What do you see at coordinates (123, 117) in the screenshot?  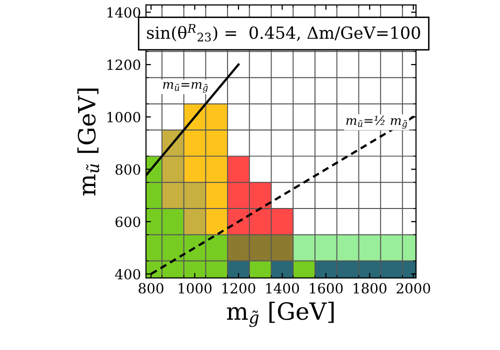 I see `y-tick-label: 1000` at bounding box center [123, 117].